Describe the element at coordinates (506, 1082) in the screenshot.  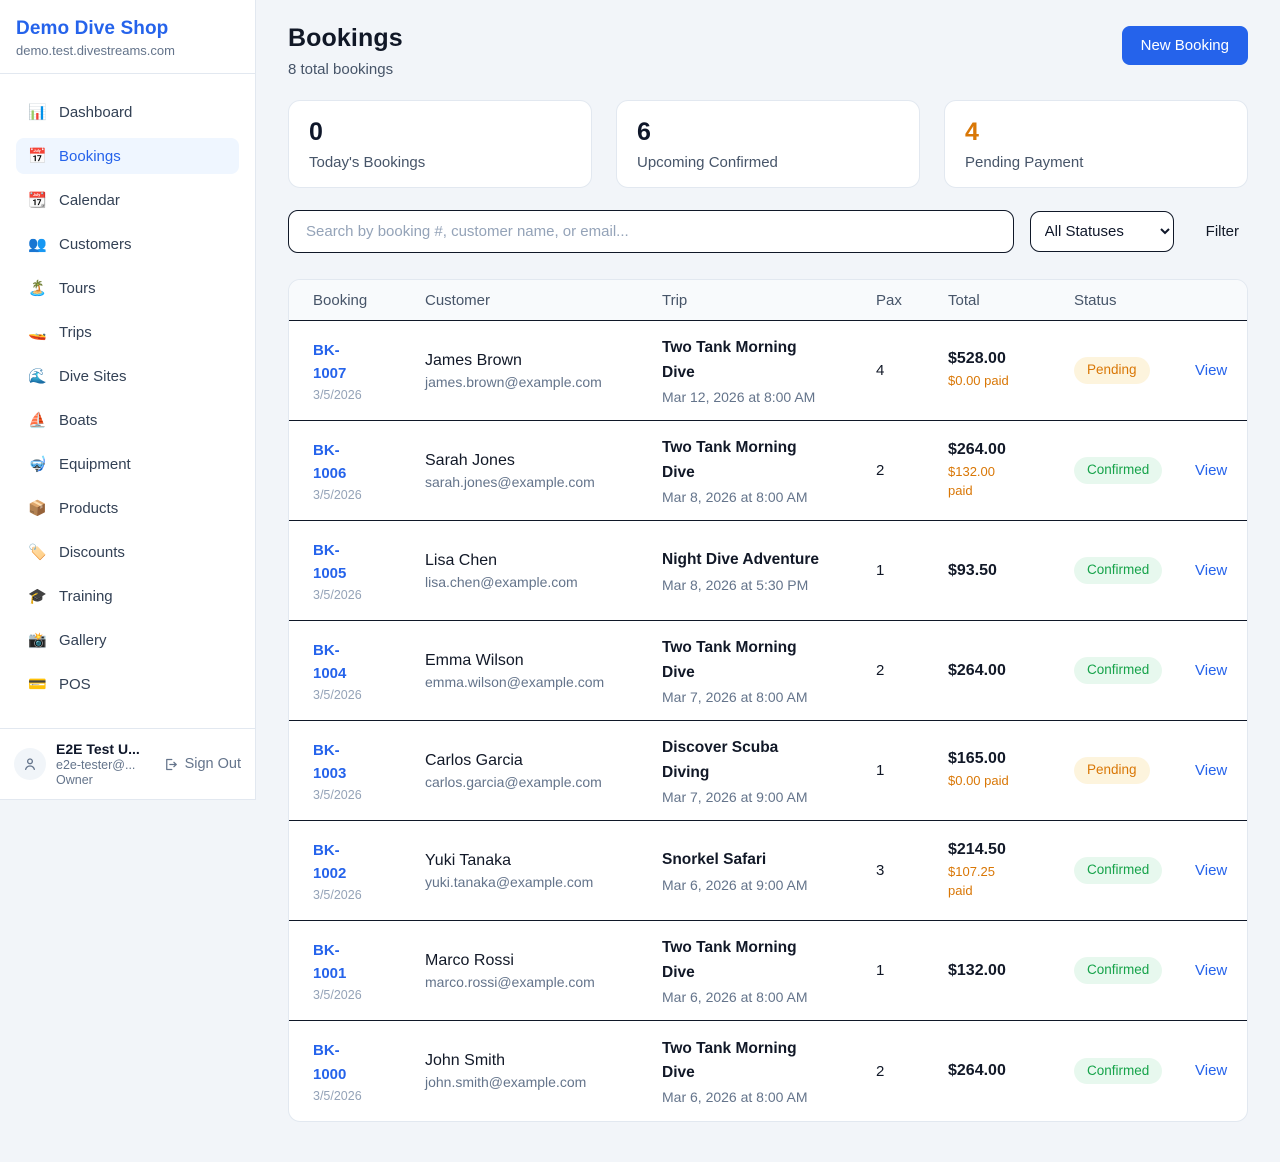
I see `customer-email: john.smith@example.com` at that location.